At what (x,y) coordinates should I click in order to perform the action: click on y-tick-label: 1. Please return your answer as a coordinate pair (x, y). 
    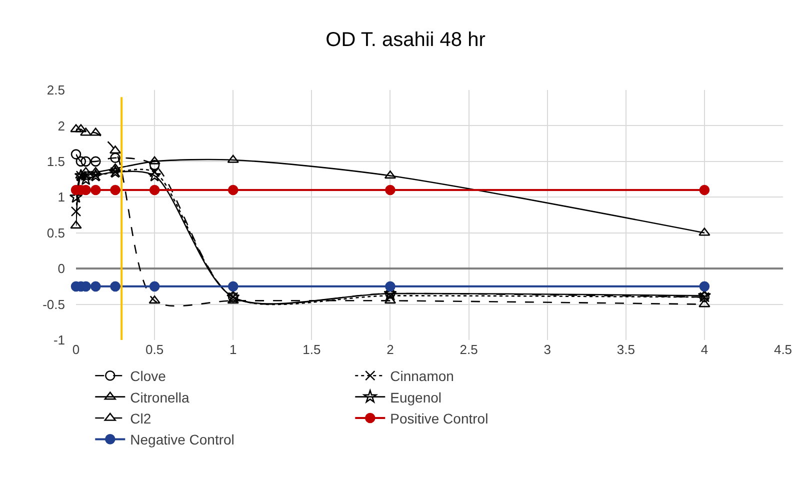
    Looking at the image, I should click on (61, 197).